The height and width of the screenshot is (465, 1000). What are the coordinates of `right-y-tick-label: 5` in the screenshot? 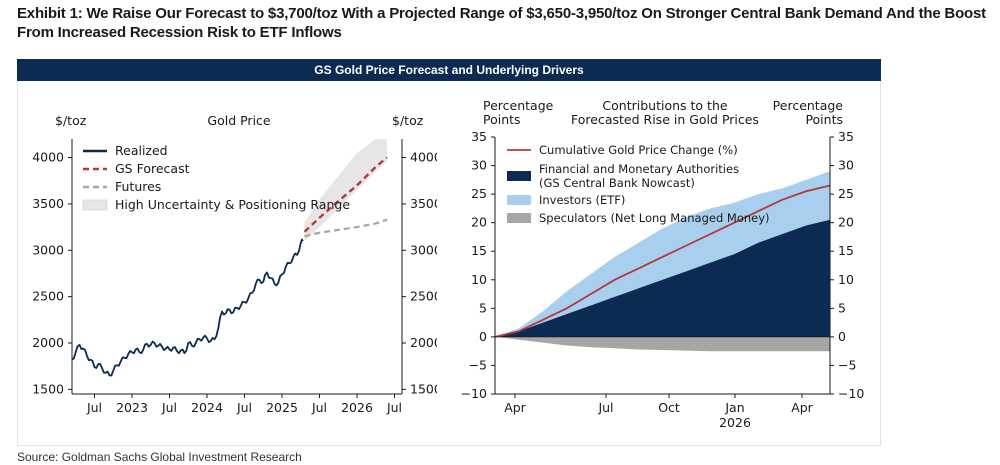 It's located at (483, 307).